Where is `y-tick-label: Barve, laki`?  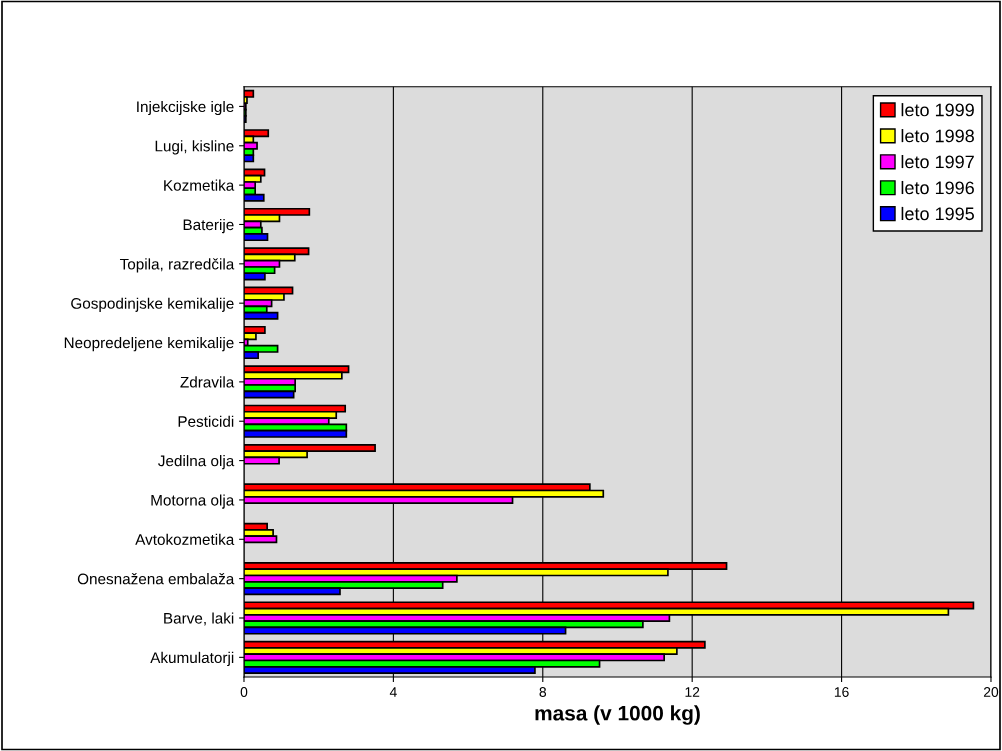
y-tick-label: Barve, laki is located at coordinates (199, 619).